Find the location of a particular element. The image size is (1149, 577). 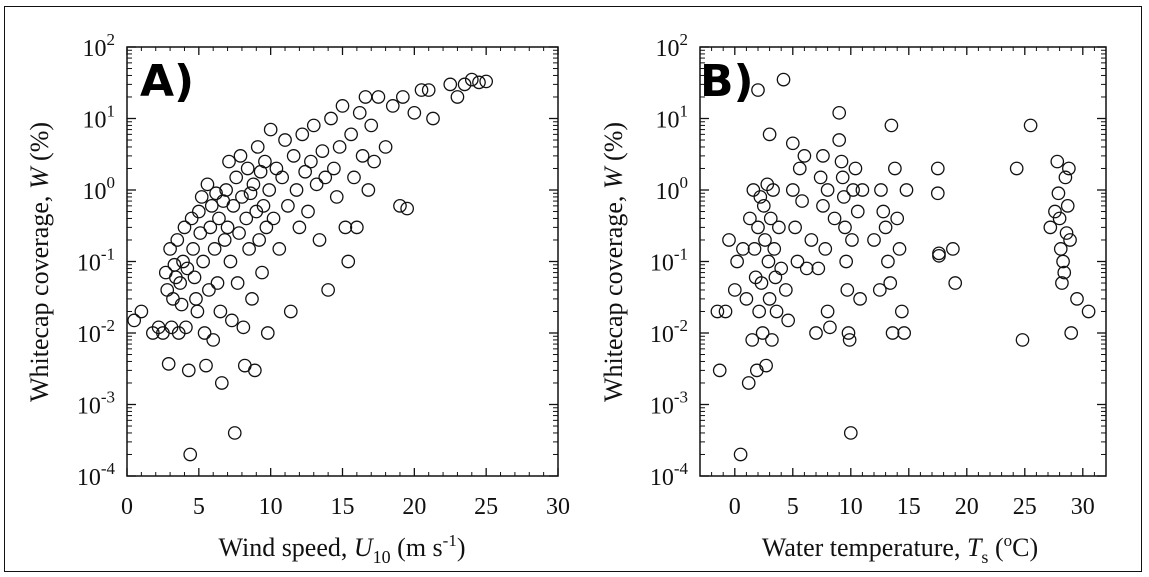

y-tick-label: 10¹ is located at coordinates (672, 118).